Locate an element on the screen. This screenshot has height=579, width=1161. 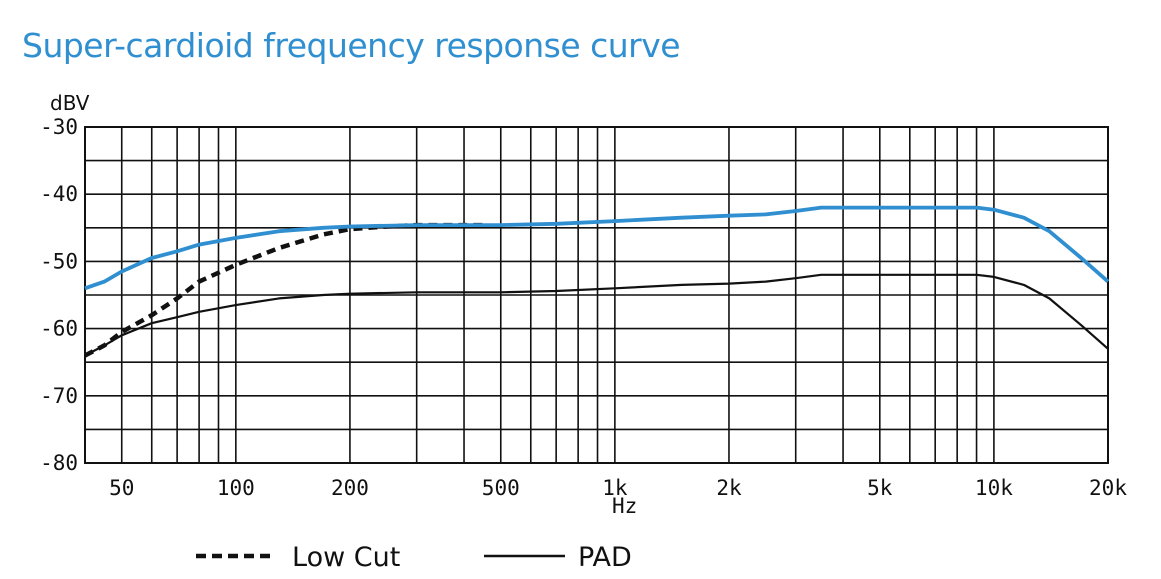
y-tick-label: -70 is located at coordinates (59, 396).